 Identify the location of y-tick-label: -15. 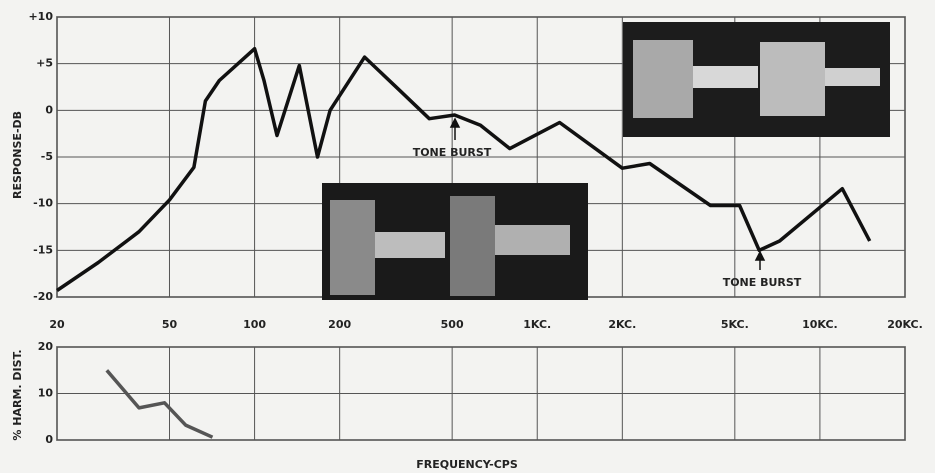
(43, 249).